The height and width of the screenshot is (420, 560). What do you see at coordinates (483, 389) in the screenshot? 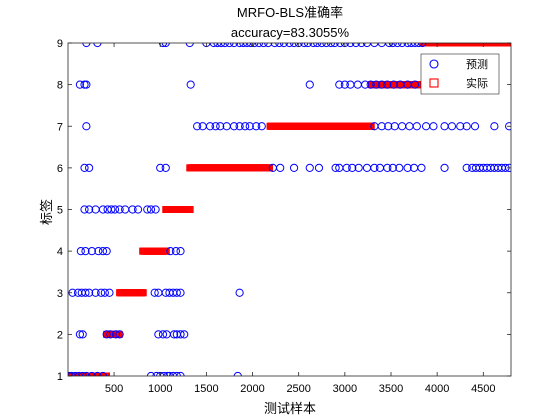
I see `x-tick-label: 4500` at bounding box center [483, 389].